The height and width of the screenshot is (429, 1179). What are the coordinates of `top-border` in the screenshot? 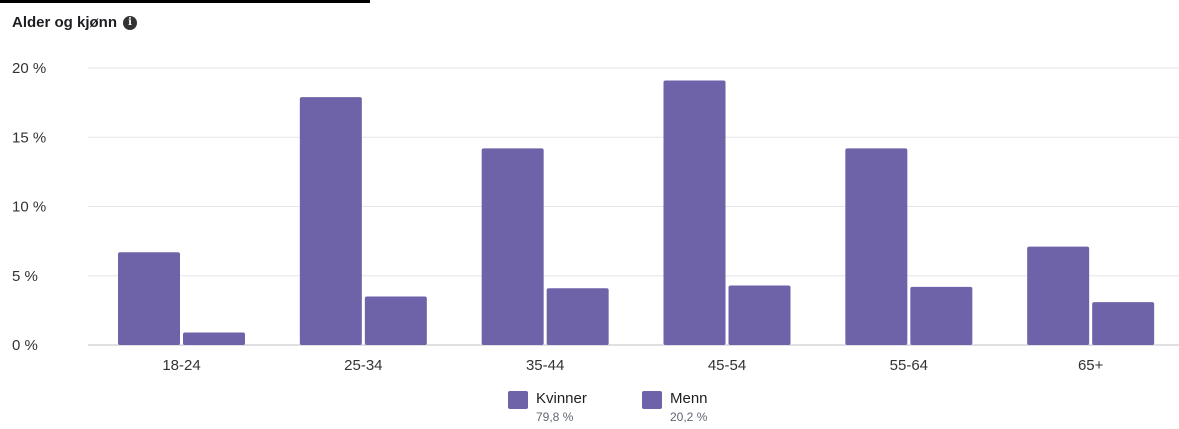 It's located at (185, 1).